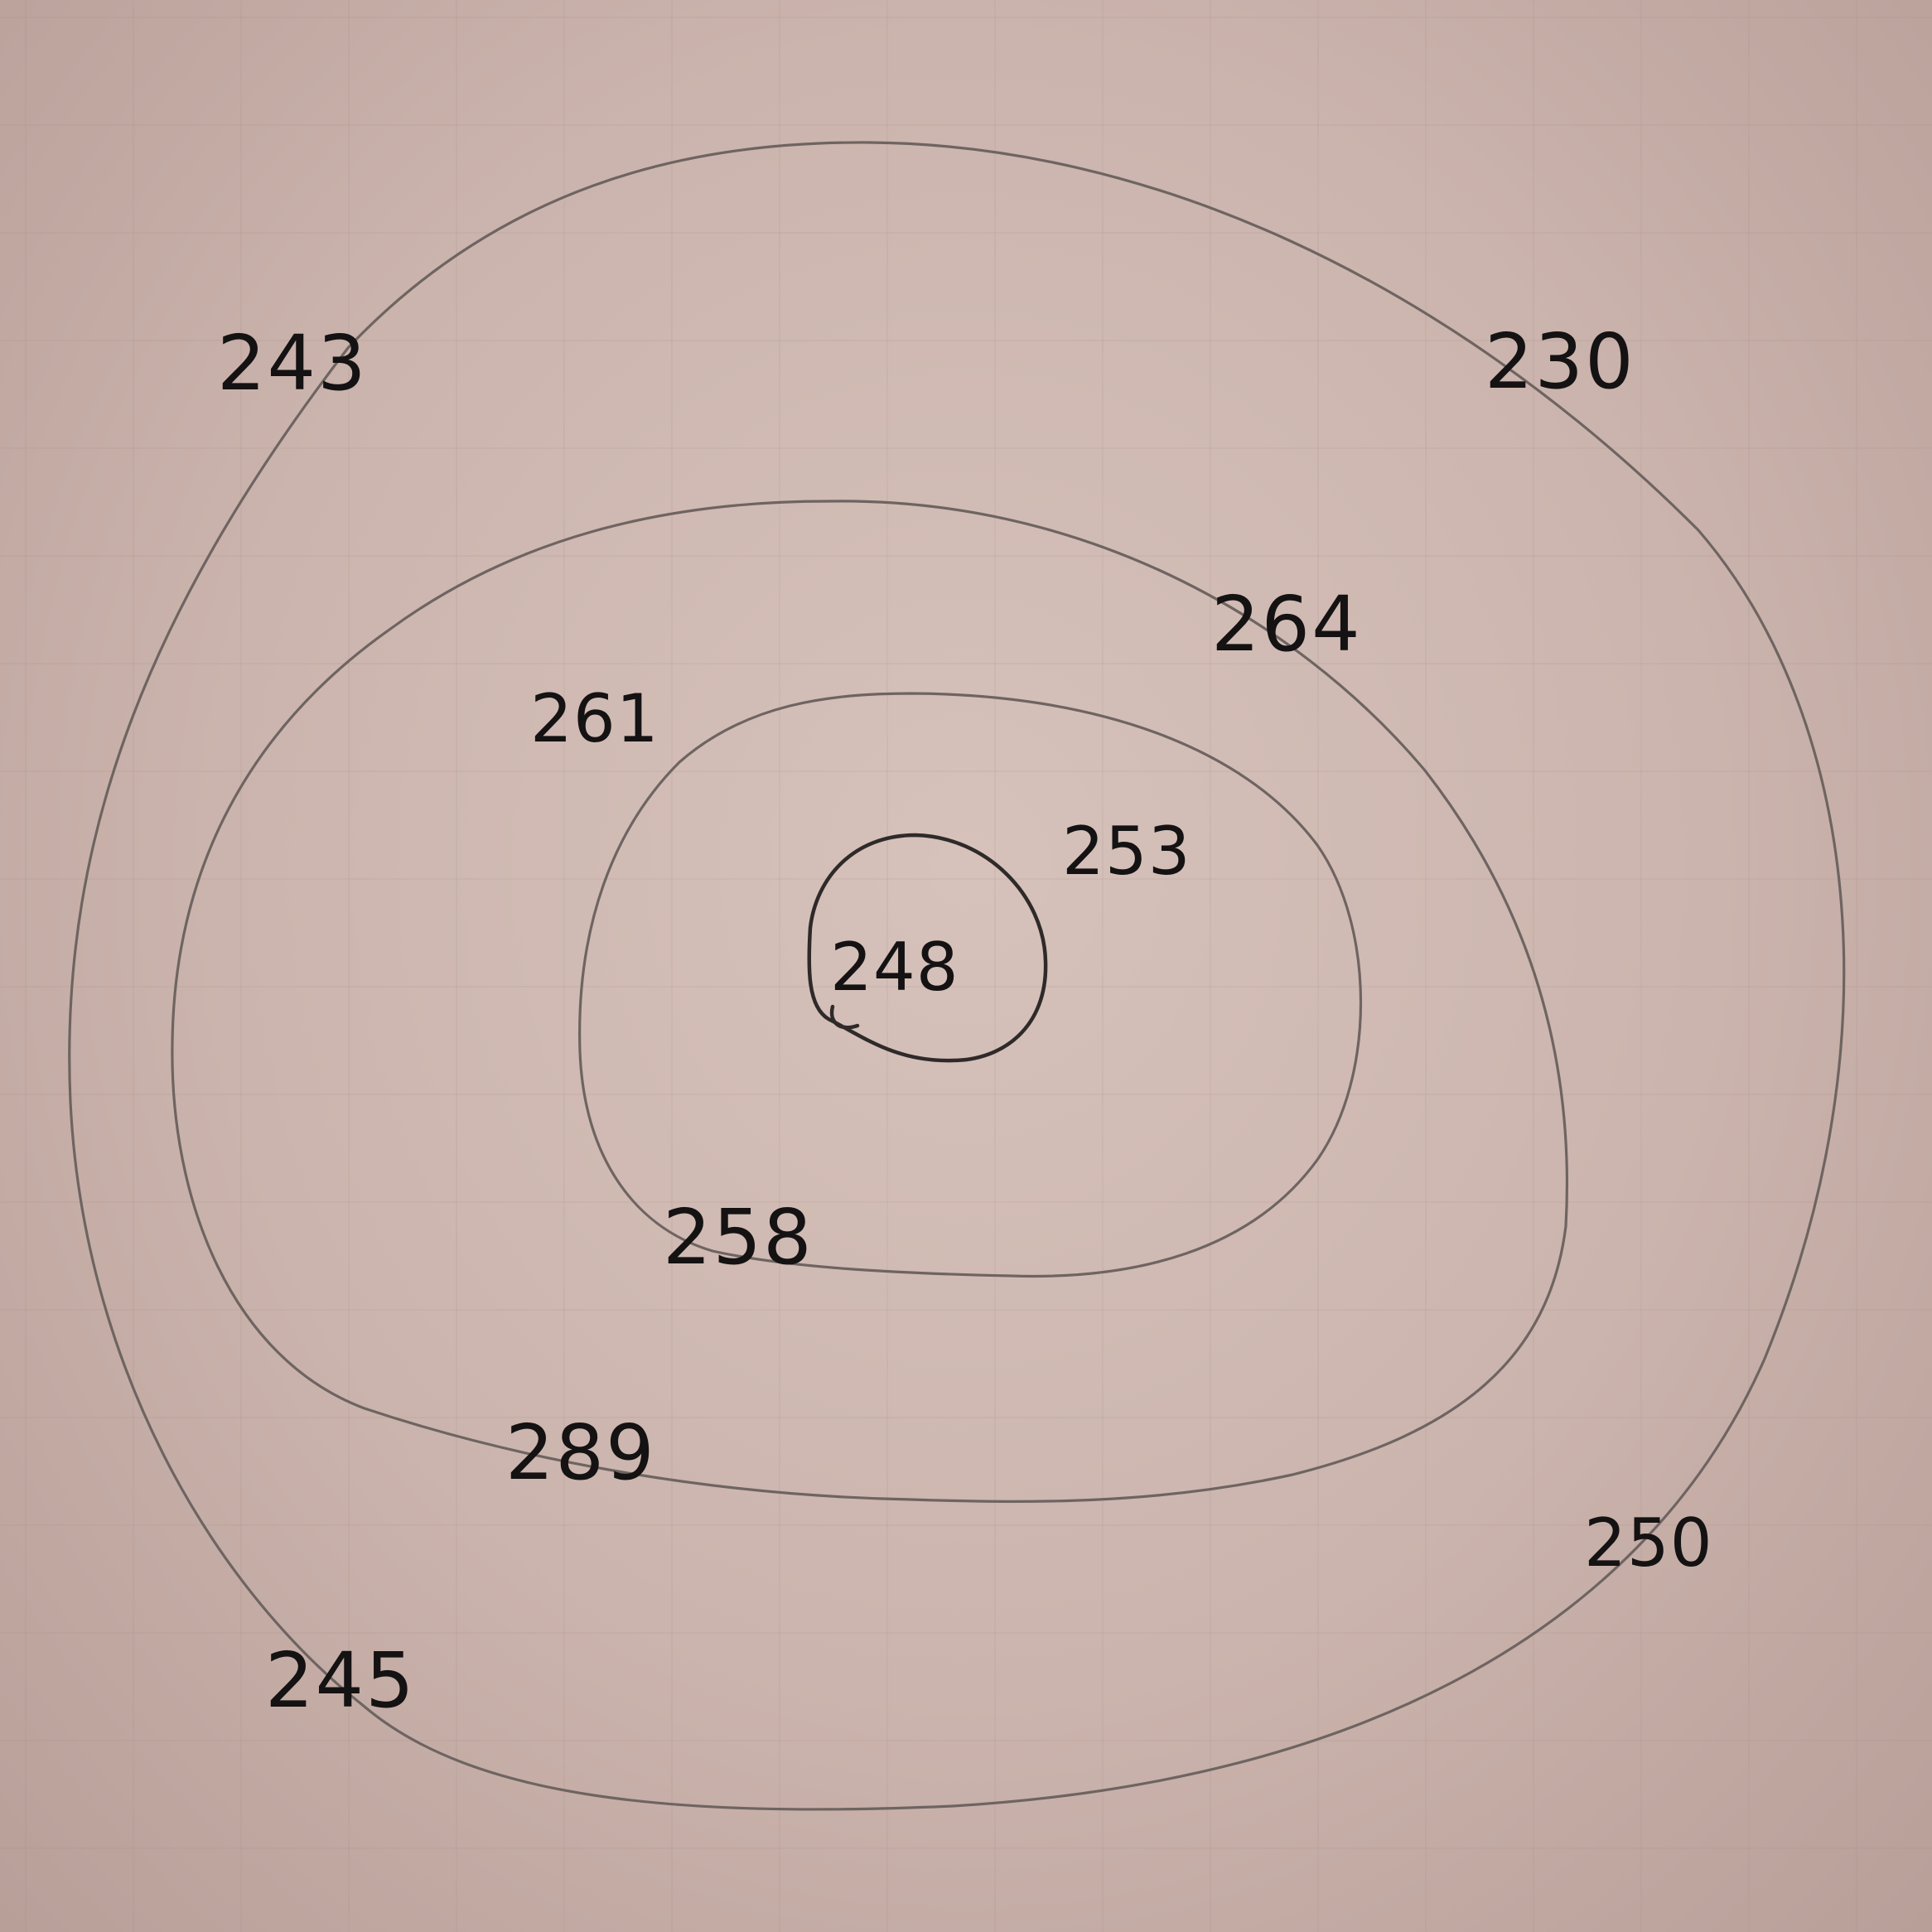 This screenshot has width=1932, height=1932. What do you see at coordinates (845, 1017) in the screenshot?
I see `contour-inner-tail` at bounding box center [845, 1017].